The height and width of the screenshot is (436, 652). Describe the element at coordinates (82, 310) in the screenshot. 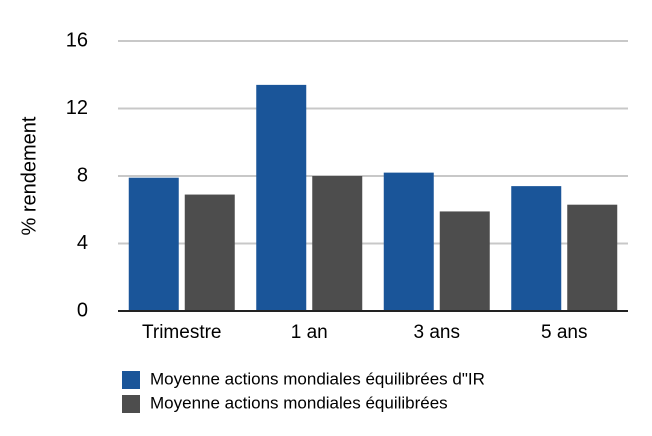

I see `y-tick-label: 0` at that location.